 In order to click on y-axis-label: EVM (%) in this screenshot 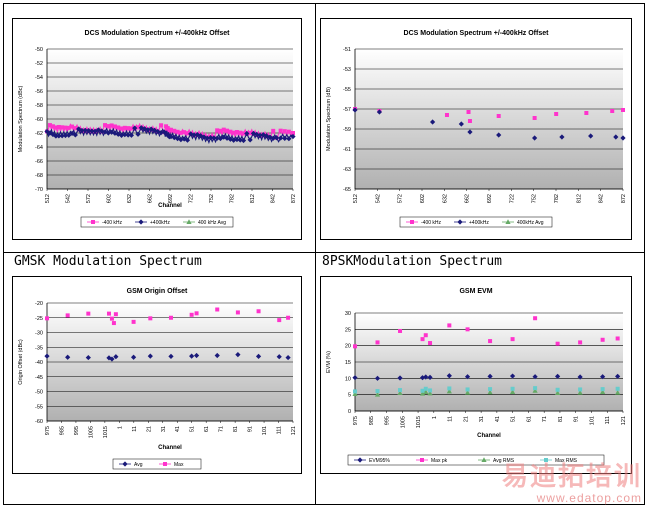, I will do `click(329, 362)`.